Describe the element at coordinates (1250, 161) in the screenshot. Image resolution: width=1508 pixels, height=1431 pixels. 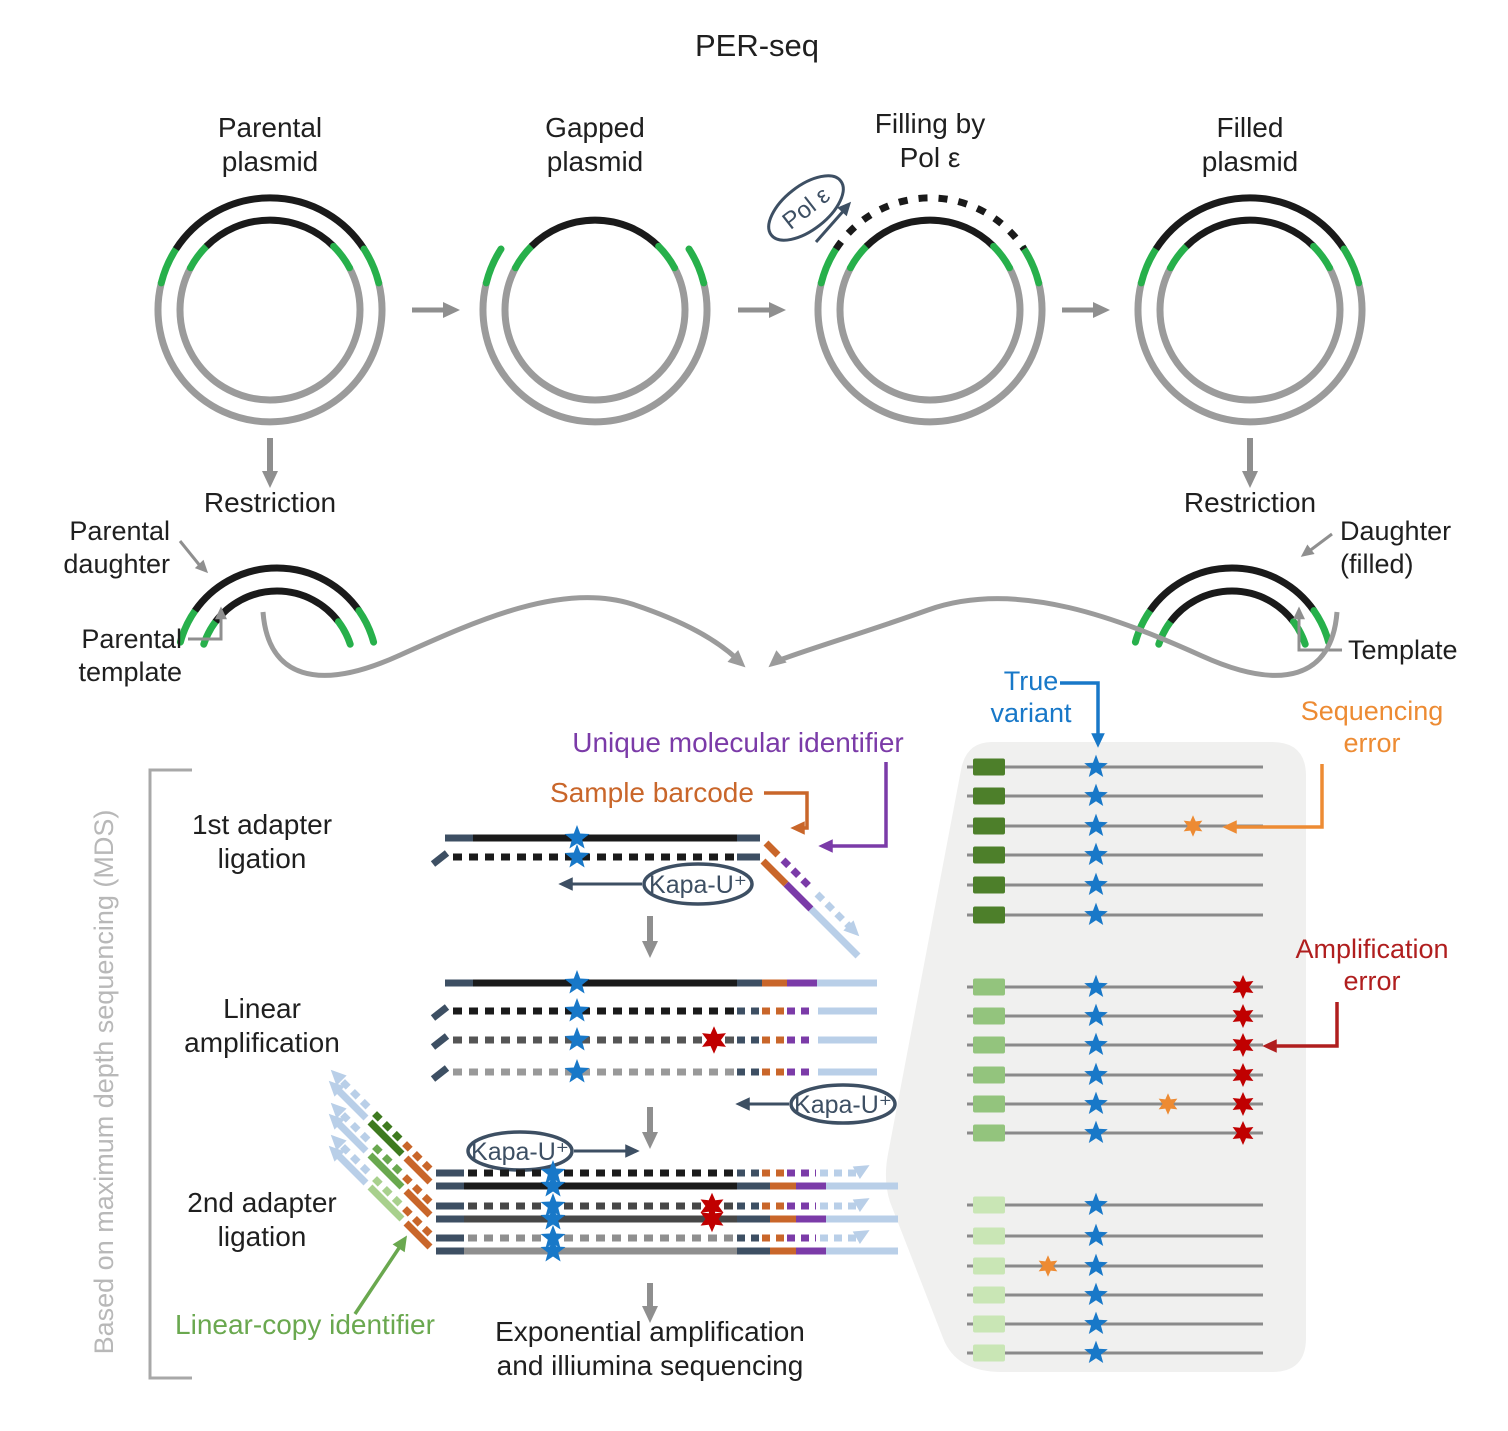
I see `filled-plasmid-label2: plasmid` at that location.